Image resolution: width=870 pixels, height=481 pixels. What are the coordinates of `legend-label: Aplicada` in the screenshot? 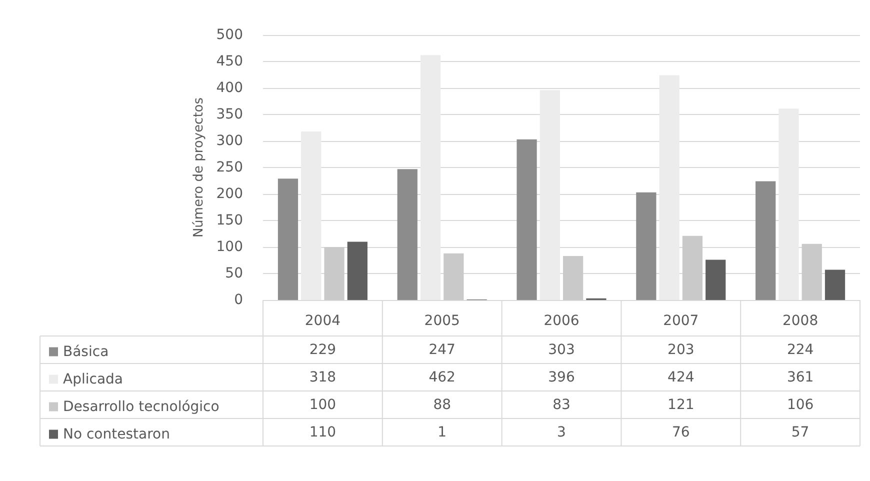 It's located at (93, 379).